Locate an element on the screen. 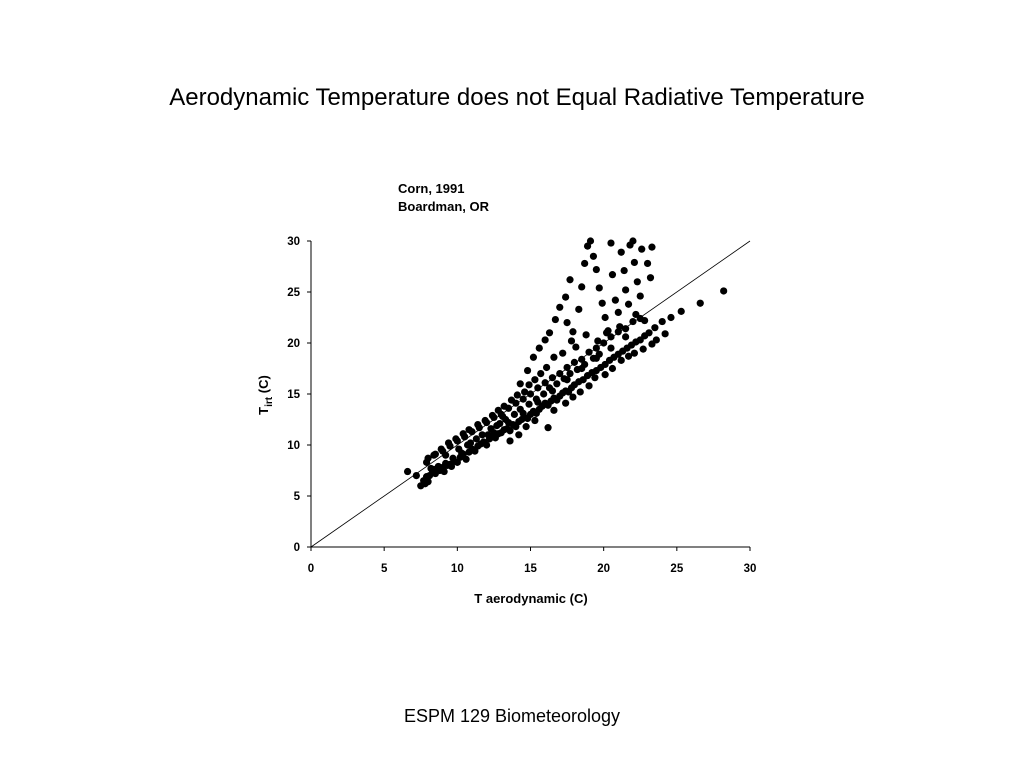 The height and width of the screenshot is (768, 1024). x-tick-label: 10 is located at coordinates (457, 569).